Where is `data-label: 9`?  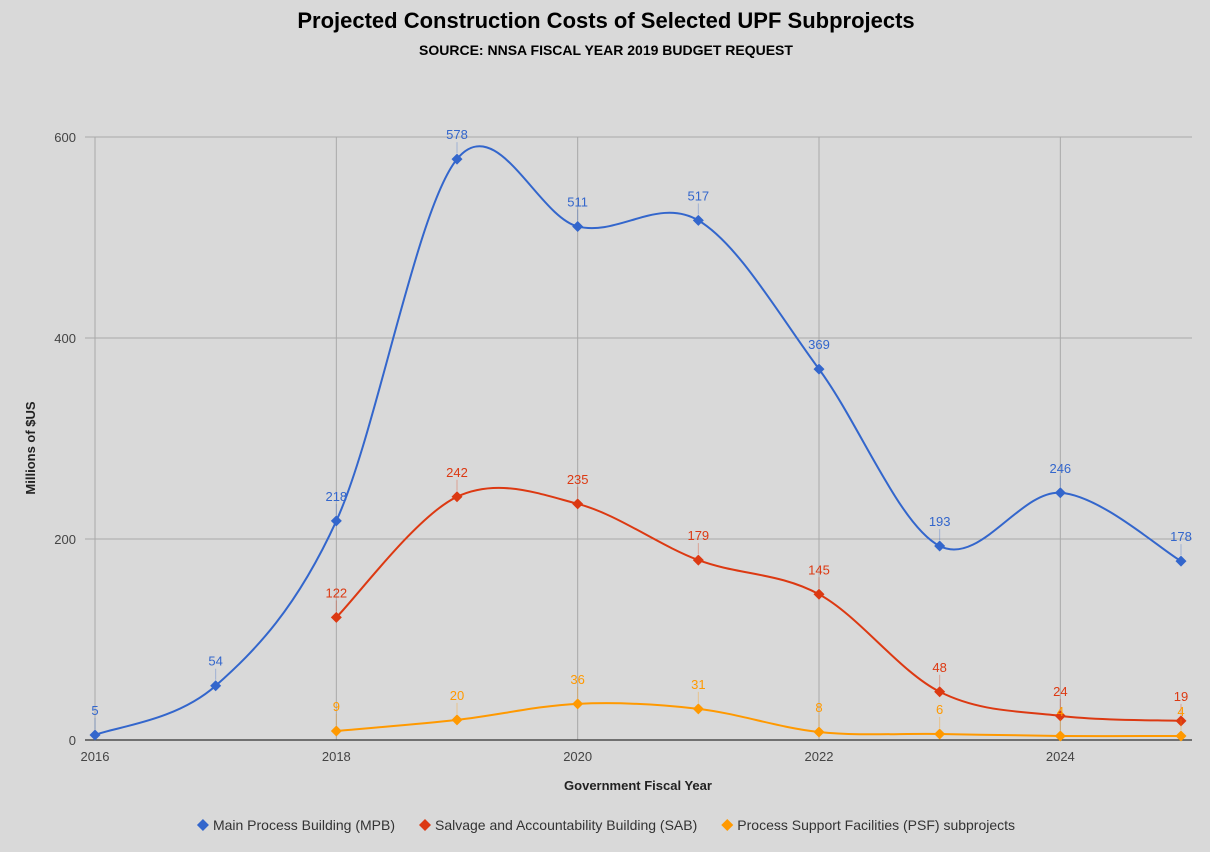
data-label: 9 is located at coordinates (336, 706).